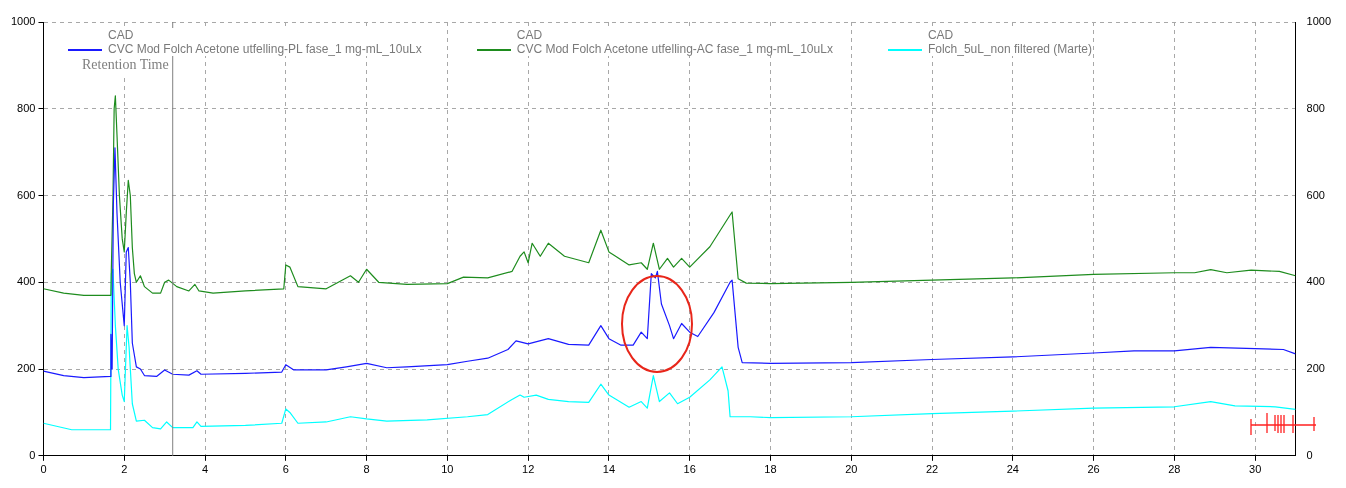 This screenshot has height=488, width=1346. I want to click on y2-tick-label: 600, so click(1315, 194).